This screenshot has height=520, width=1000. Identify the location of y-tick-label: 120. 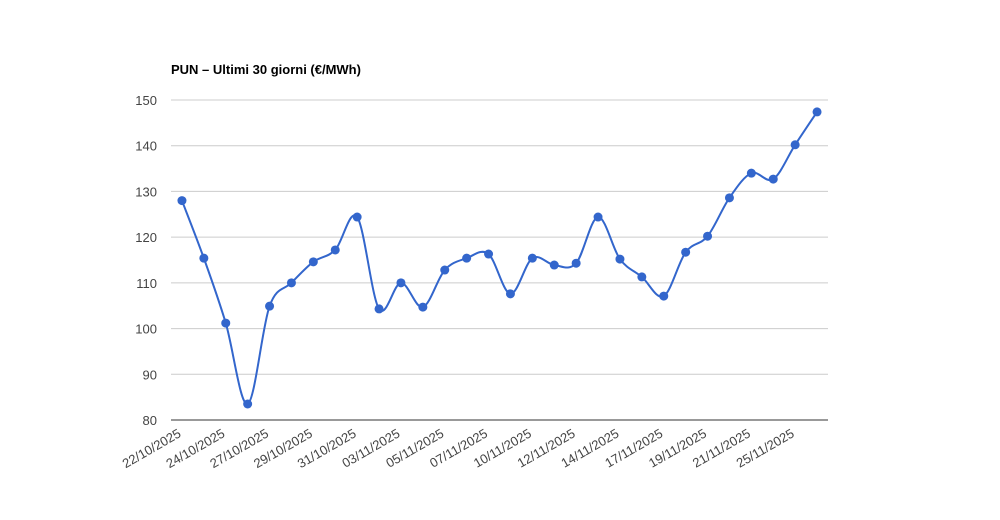
(146, 237).